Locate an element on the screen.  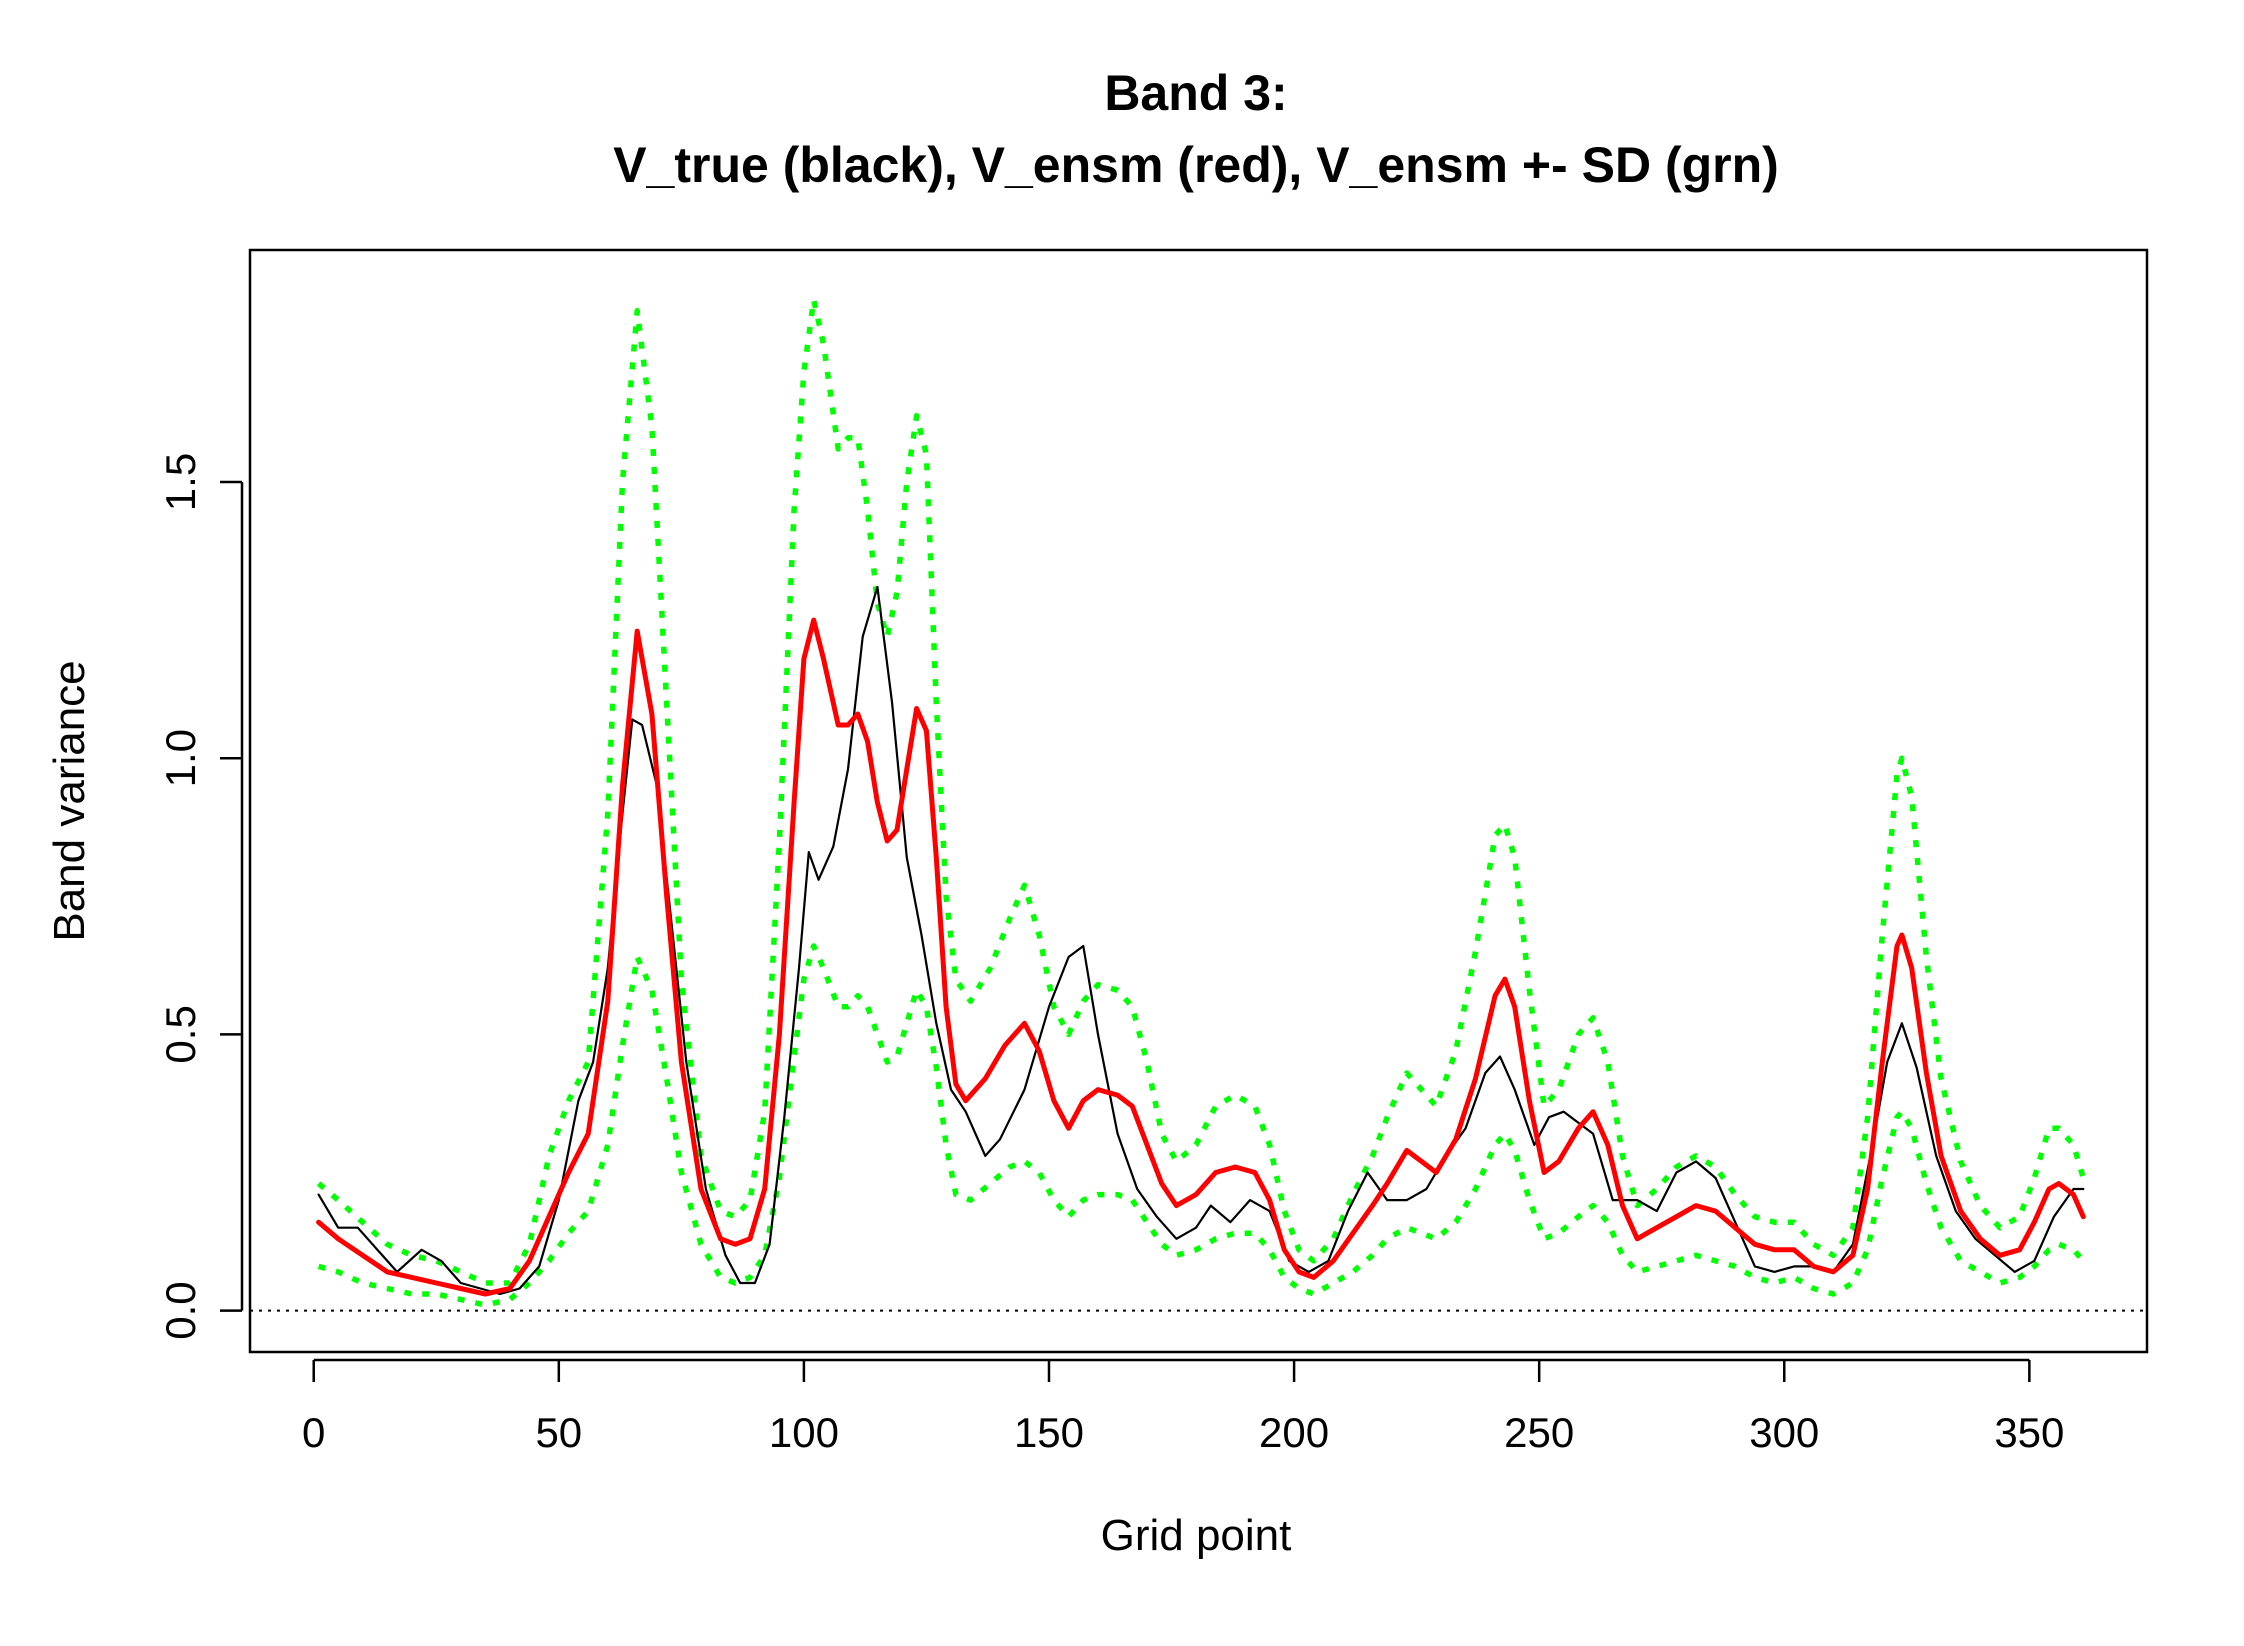
x-tick-label: 250 is located at coordinates (1539, 1432).